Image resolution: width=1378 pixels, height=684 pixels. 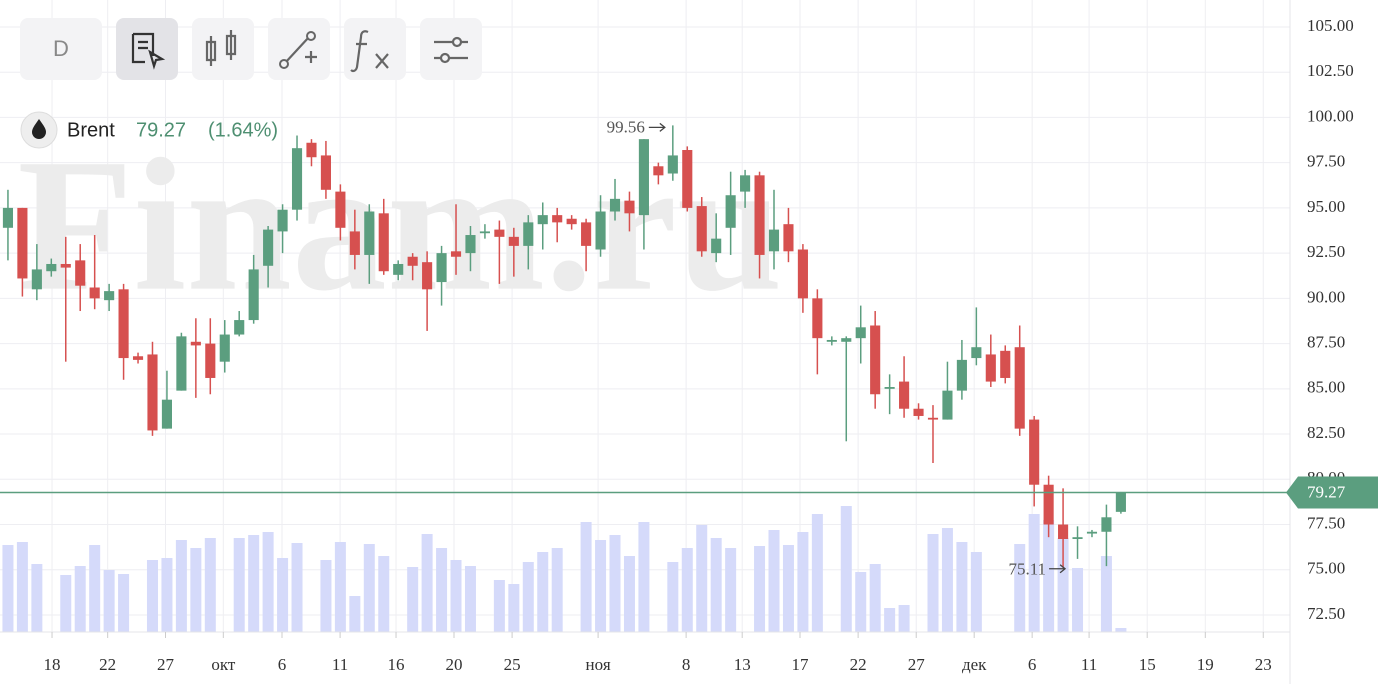 What do you see at coordinates (396, 664) in the screenshot?
I see `x-tick-label: 16` at bounding box center [396, 664].